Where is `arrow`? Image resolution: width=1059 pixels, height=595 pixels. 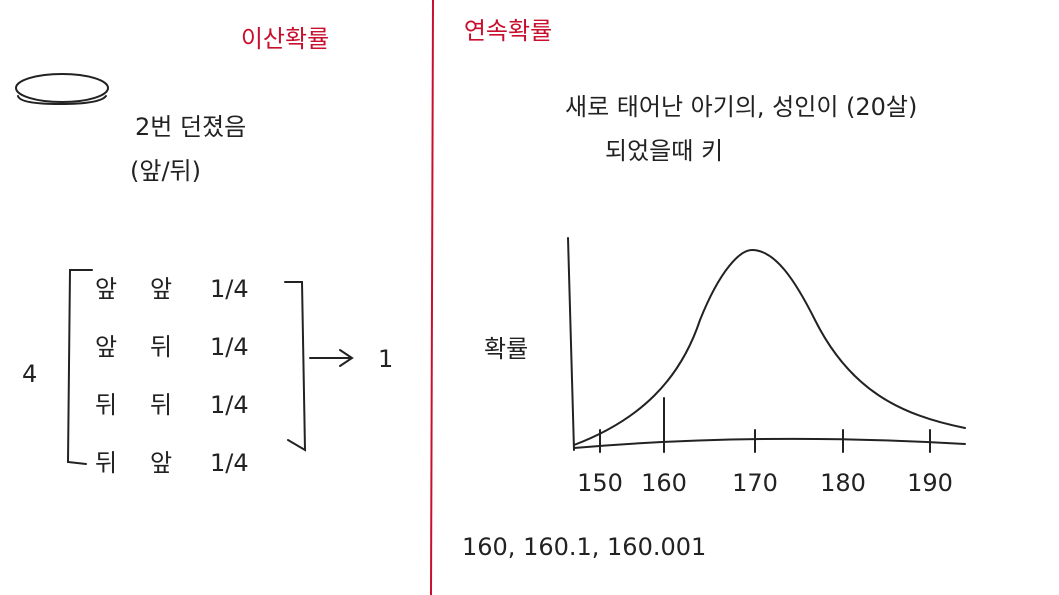
arrow is located at coordinates (331, 358).